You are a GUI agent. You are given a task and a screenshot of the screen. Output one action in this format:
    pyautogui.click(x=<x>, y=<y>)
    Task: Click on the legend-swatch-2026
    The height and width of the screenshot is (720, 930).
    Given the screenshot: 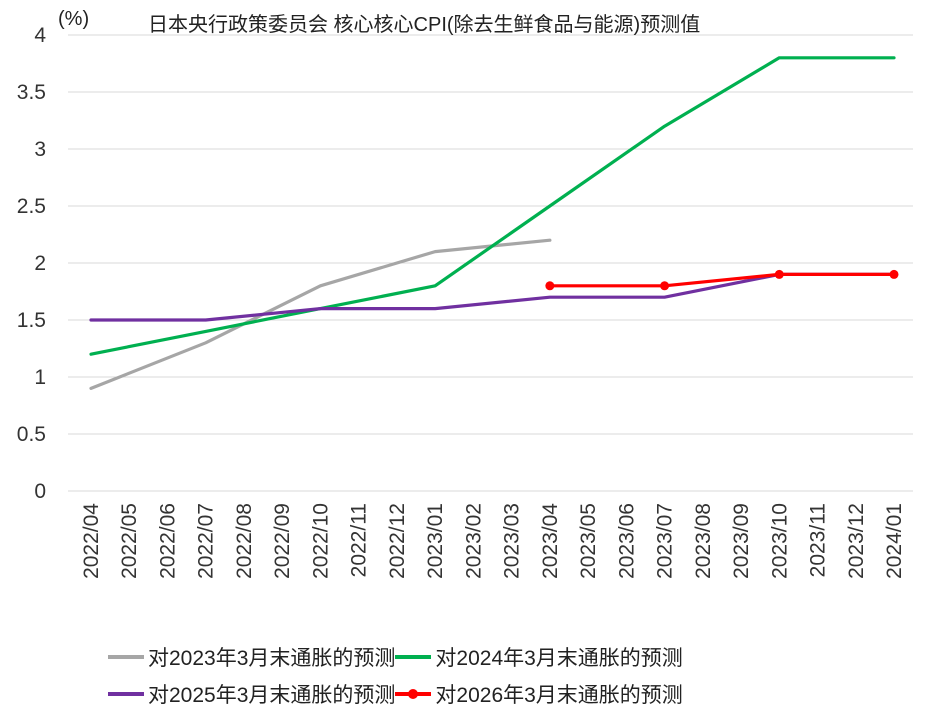 What is the action you would take?
    pyautogui.click(x=413, y=694)
    